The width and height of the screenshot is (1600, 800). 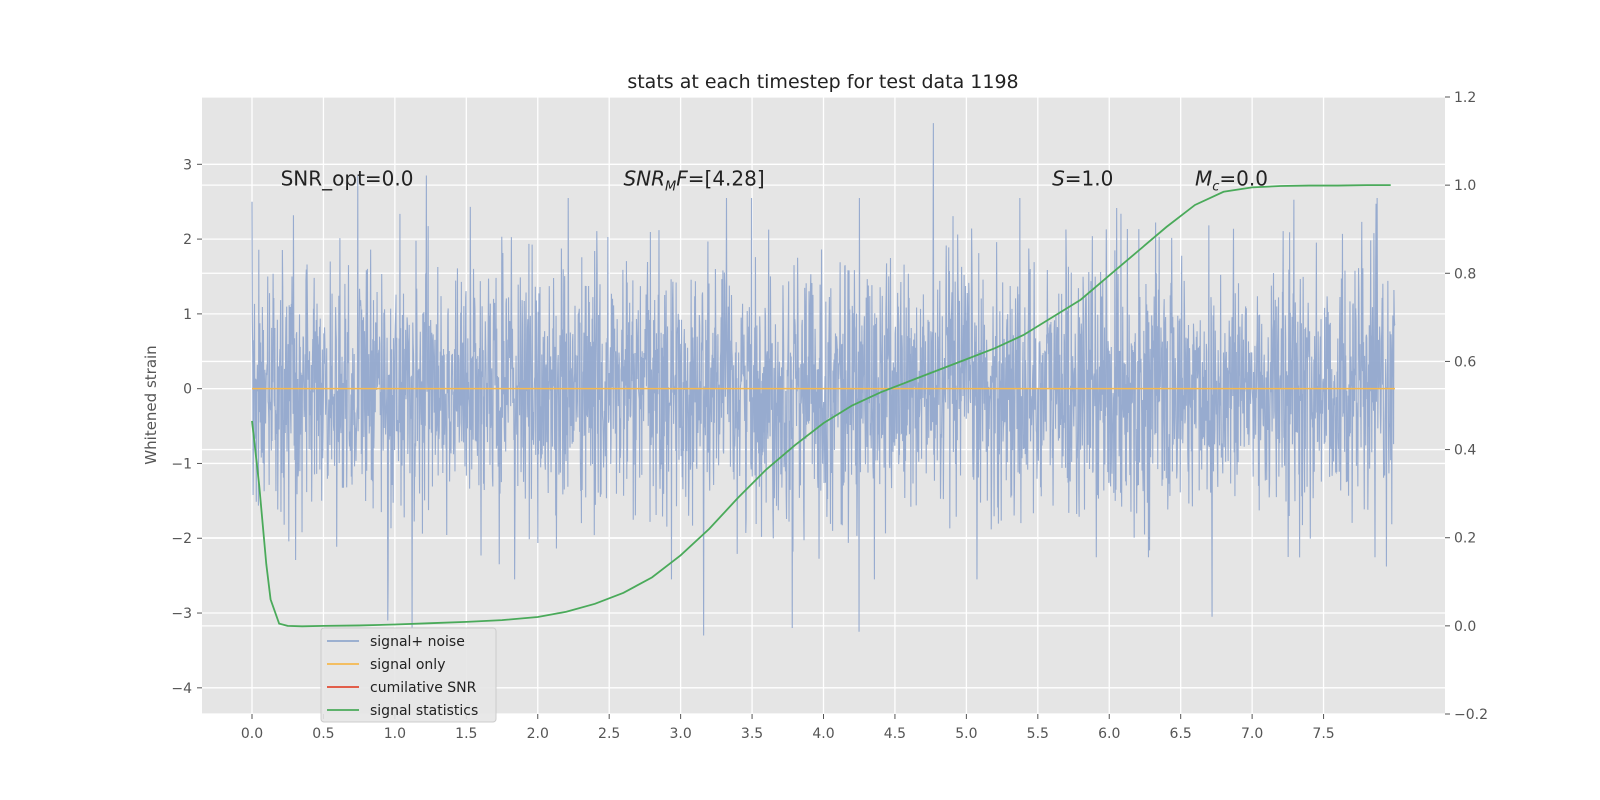 I want to click on x-tick-label: 0.5, so click(x=323, y=734).